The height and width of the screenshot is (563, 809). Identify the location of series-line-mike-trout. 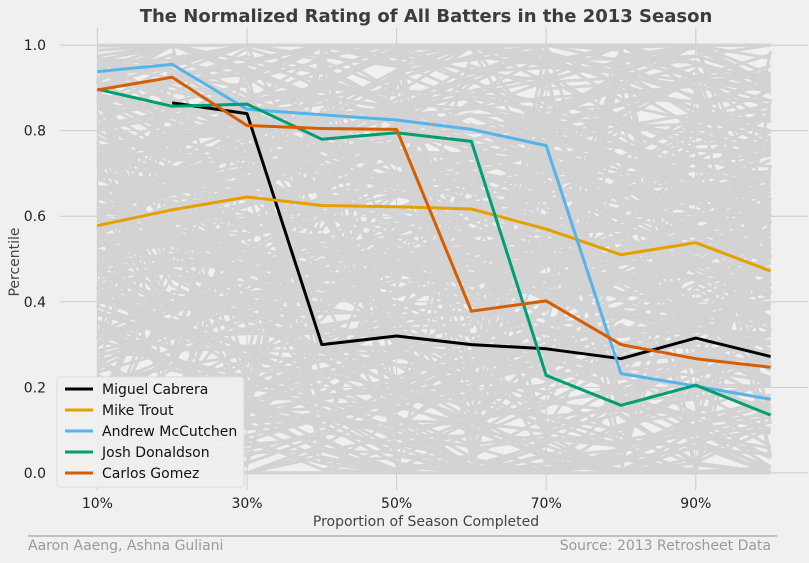
(434, 234).